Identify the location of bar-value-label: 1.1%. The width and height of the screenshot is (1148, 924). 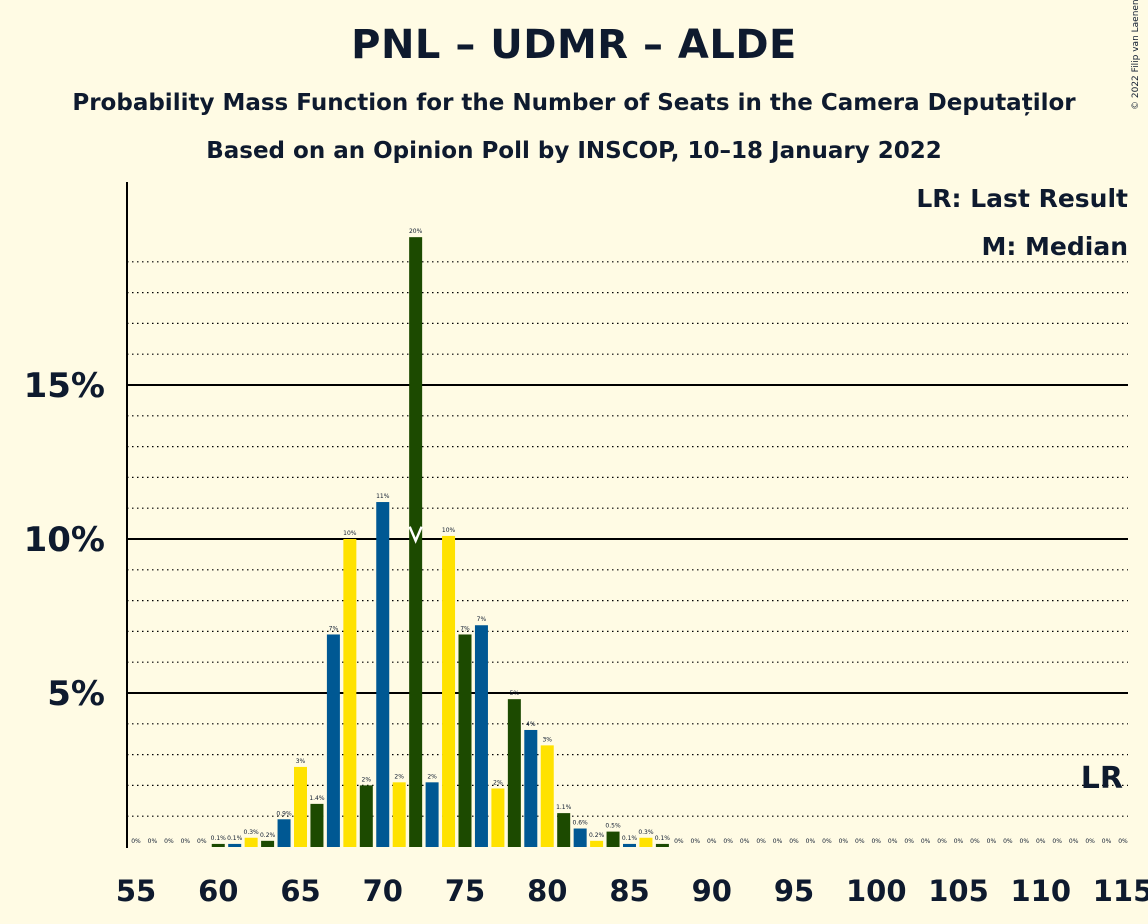
(564, 807).